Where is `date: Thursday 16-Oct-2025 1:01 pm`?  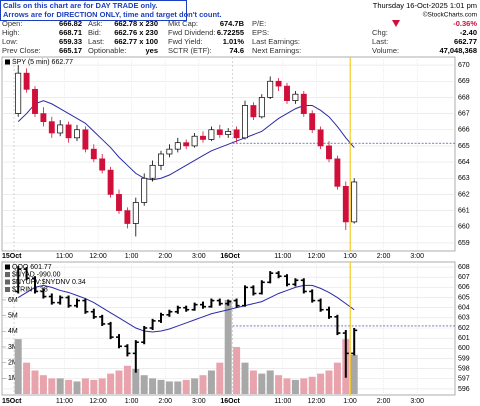 date: Thursday 16-Oct-2025 1:01 pm is located at coordinates (425, 5).